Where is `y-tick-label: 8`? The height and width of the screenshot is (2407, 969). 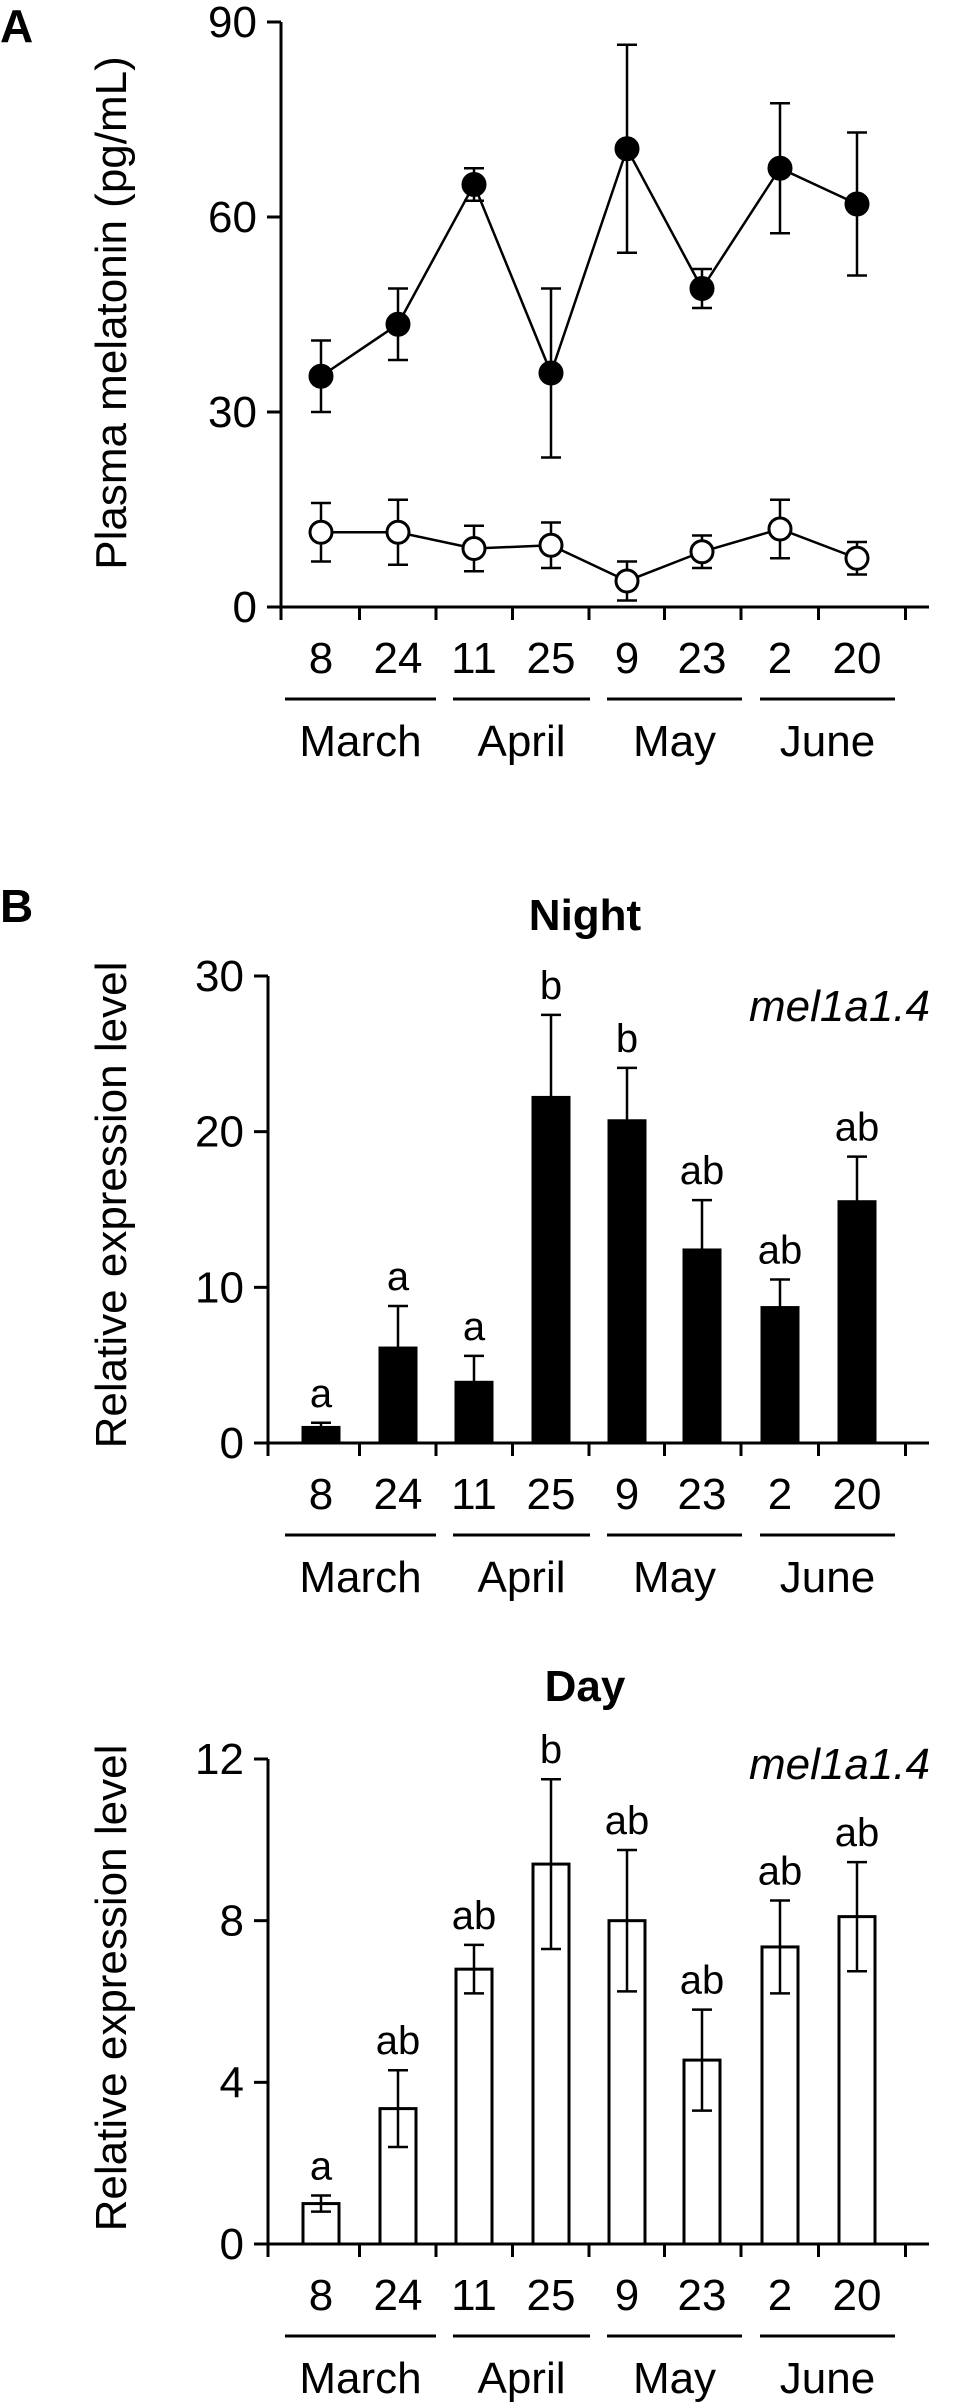
y-tick-label: 8 is located at coordinates (232, 1921).